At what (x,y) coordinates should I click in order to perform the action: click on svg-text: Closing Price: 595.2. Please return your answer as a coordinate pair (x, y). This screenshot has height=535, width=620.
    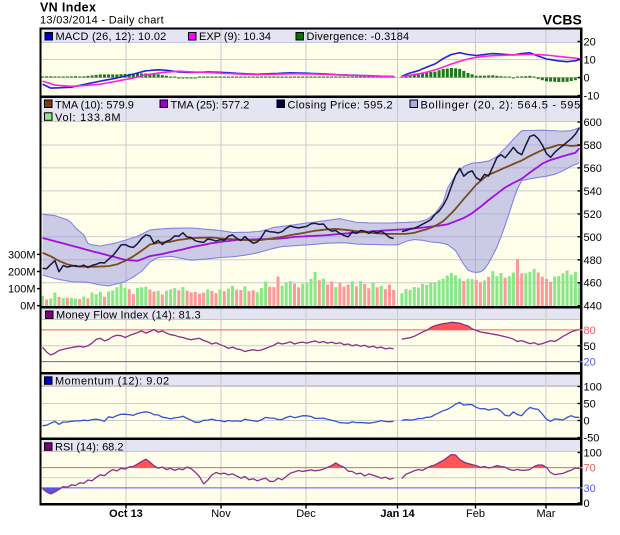
    Looking at the image, I should click on (340, 106).